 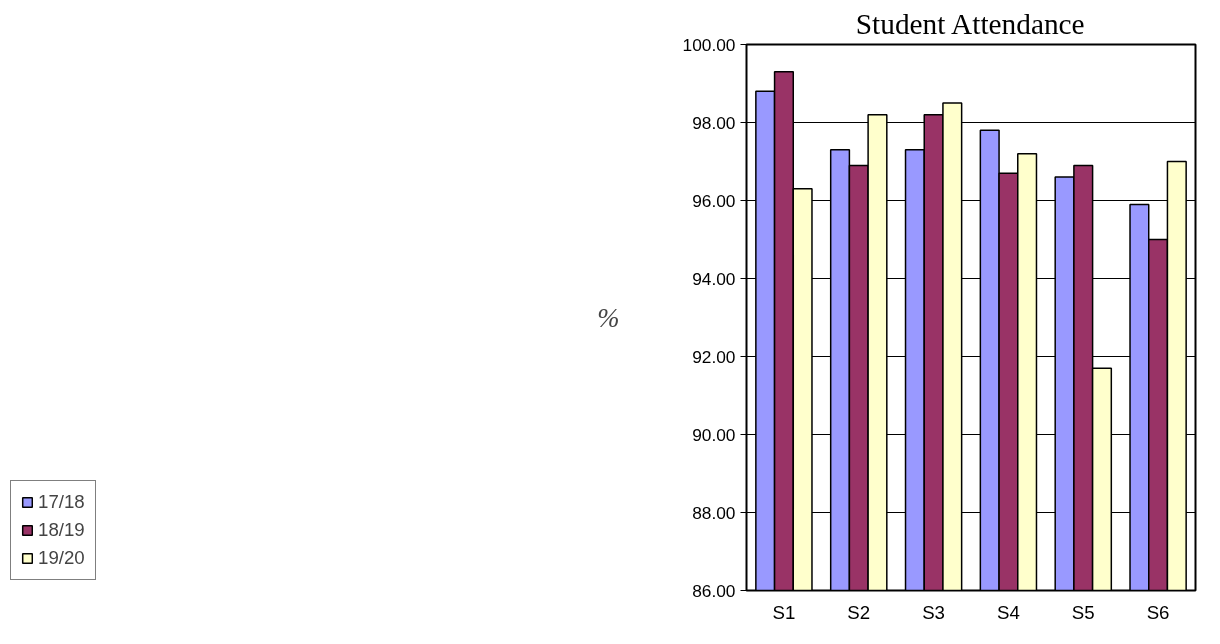 What do you see at coordinates (933, 612) in the screenshot?
I see `x-tick-label: S3` at bounding box center [933, 612].